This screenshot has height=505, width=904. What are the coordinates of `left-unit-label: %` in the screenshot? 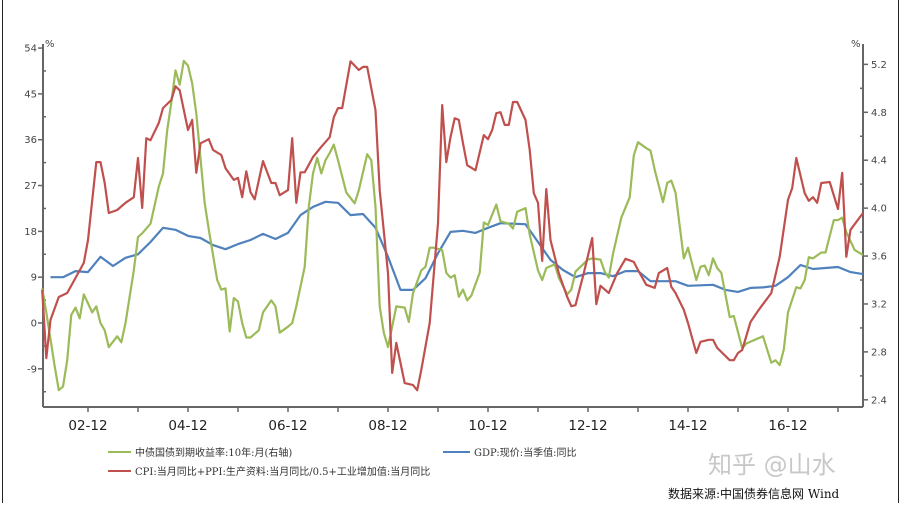 It's located at (50, 44).